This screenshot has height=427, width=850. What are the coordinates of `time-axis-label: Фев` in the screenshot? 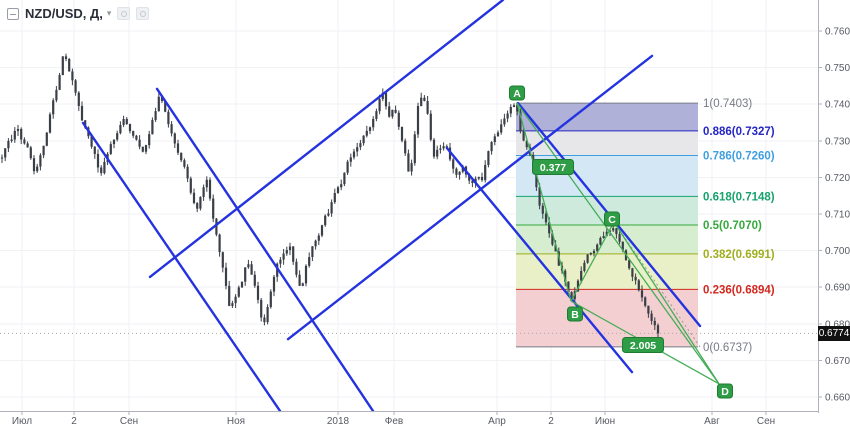 It's located at (394, 421).